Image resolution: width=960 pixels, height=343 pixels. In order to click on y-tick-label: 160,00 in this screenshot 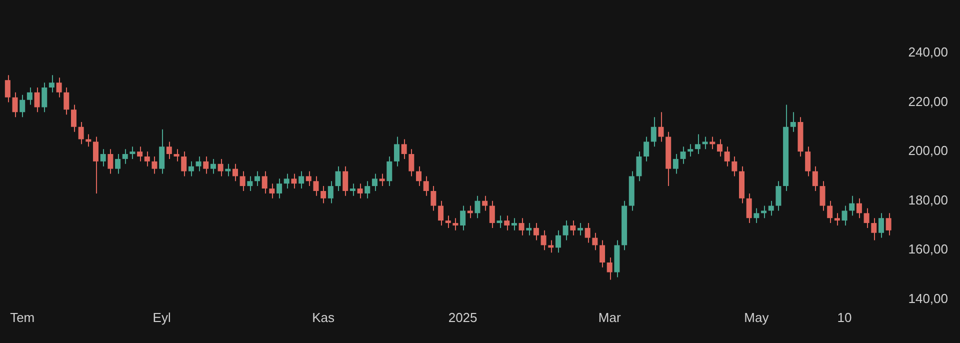, I will do `click(928, 249)`.